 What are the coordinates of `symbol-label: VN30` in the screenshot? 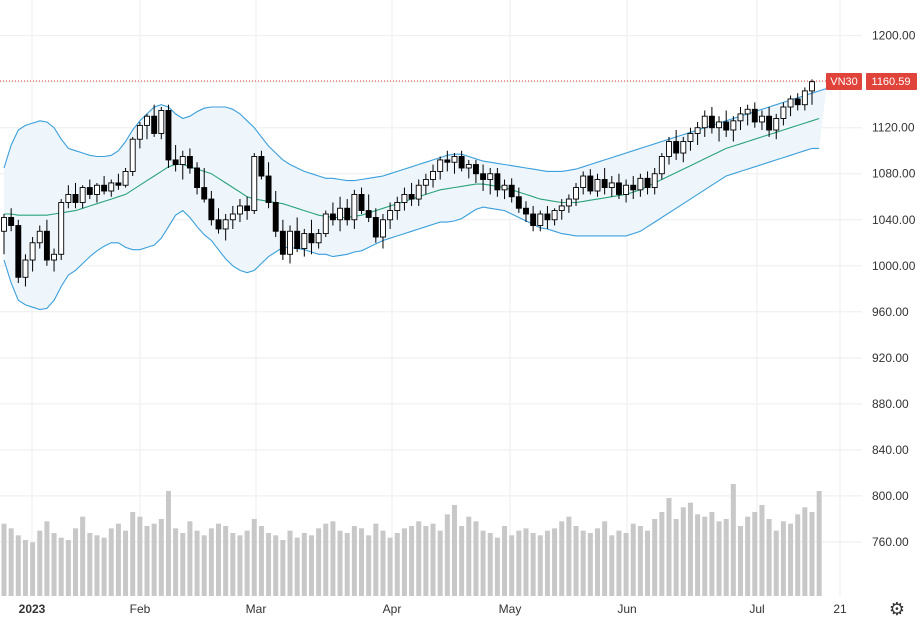 It's located at (844, 82).